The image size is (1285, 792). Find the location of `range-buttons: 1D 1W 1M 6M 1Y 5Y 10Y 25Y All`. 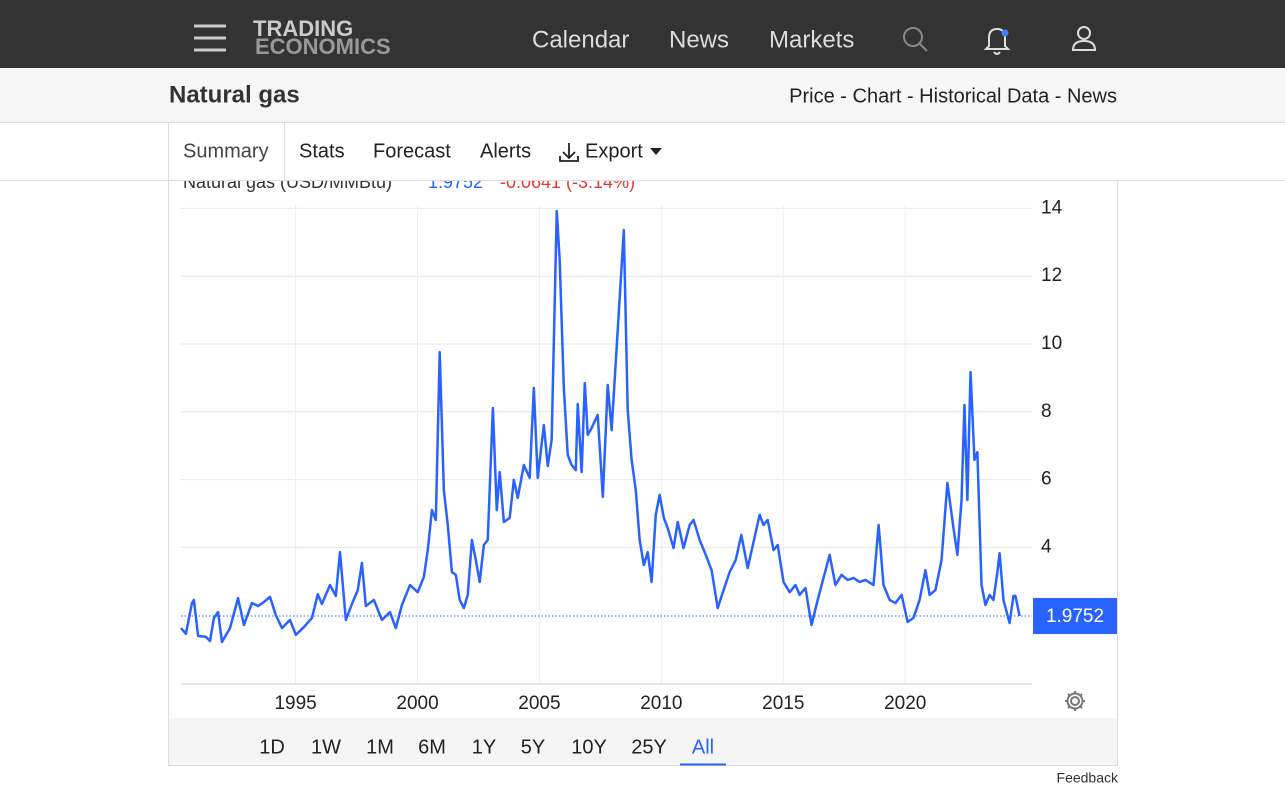

range-buttons: 1D 1W 1M 6M 1Y 5Y 10Y 25Y All is located at coordinates (492, 751).